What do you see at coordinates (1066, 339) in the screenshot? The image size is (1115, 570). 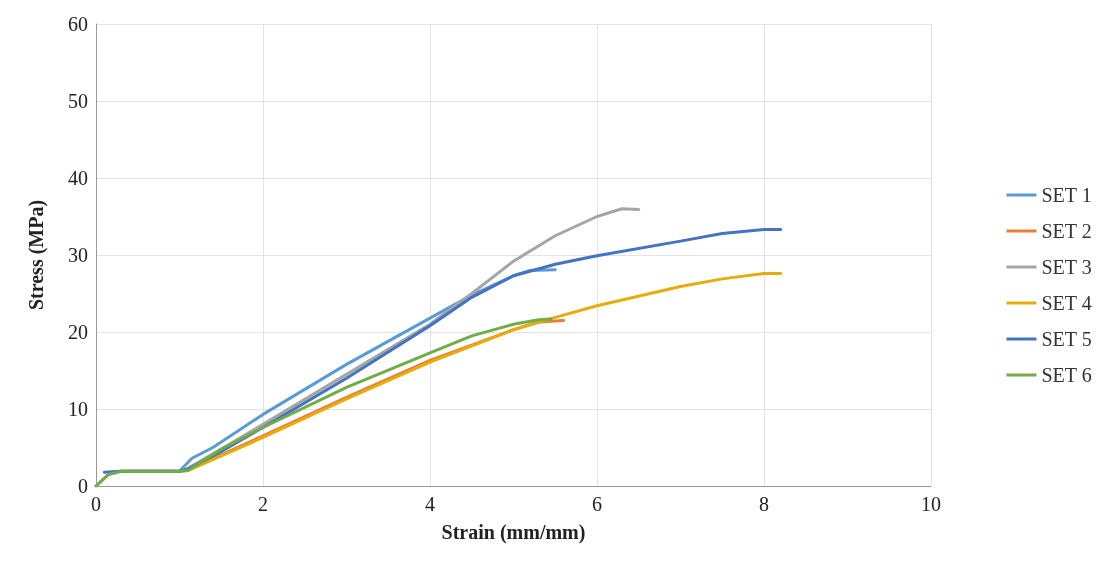 I see `legend-label: SET 5` at bounding box center [1066, 339].